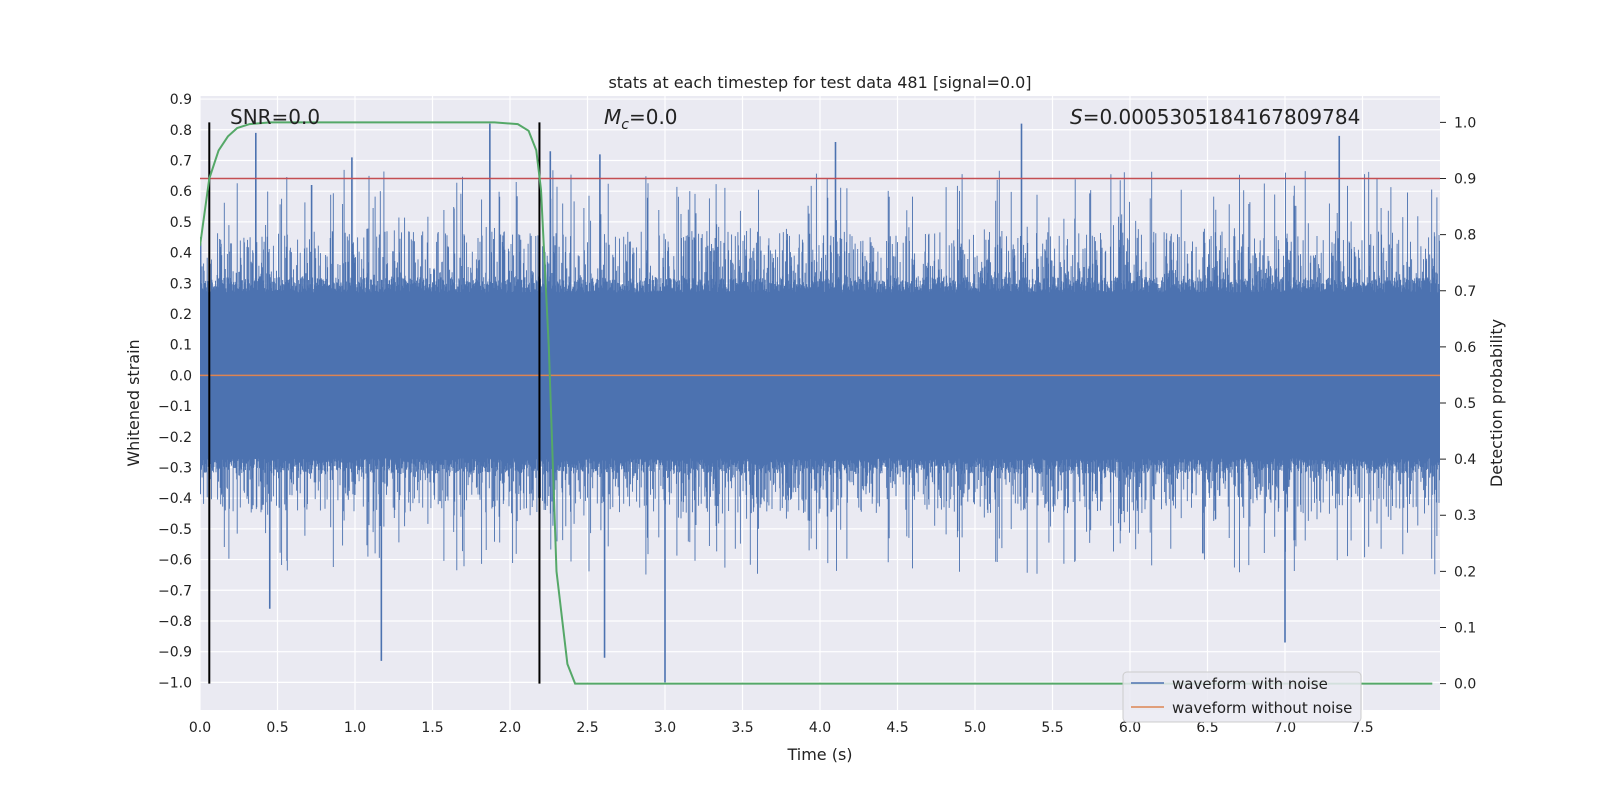 Image resolution: width=1600 pixels, height=800 pixels. Describe the element at coordinates (181, 346) in the screenshot. I see `y-tick-label: 0.1` at that location.